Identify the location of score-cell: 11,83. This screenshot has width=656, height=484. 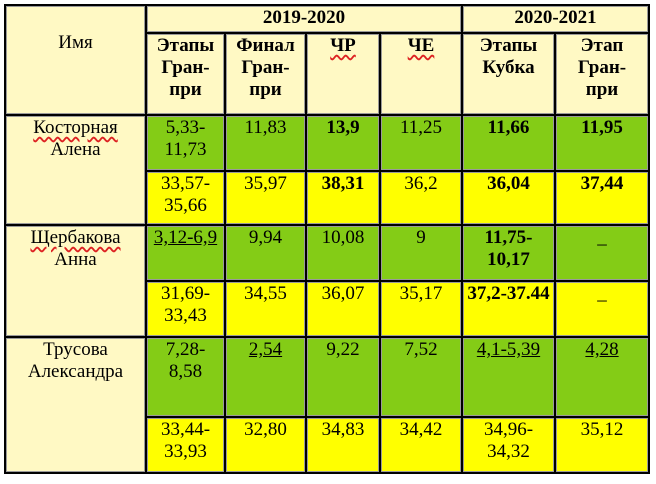
(265, 143).